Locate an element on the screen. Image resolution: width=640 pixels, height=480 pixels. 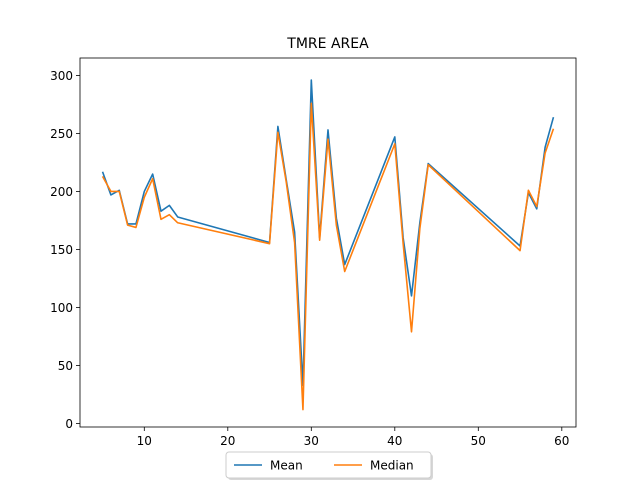
x-tick-label: 20 is located at coordinates (227, 441).